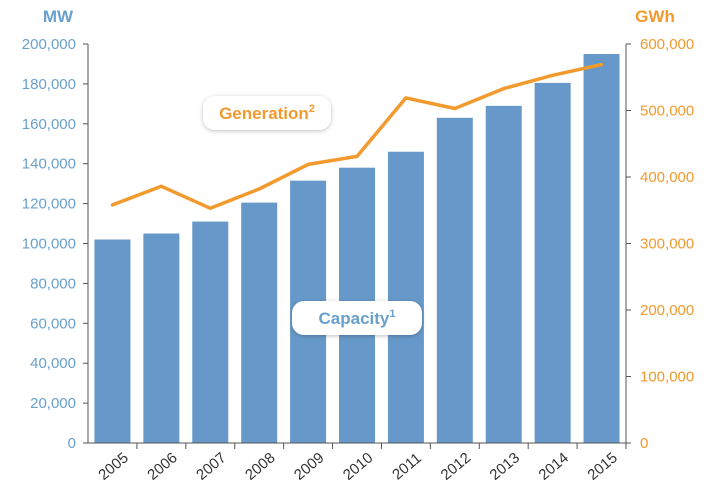 The width and height of the screenshot is (720, 494). I want to click on right-tick-label: 100,000, so click(667, 377).